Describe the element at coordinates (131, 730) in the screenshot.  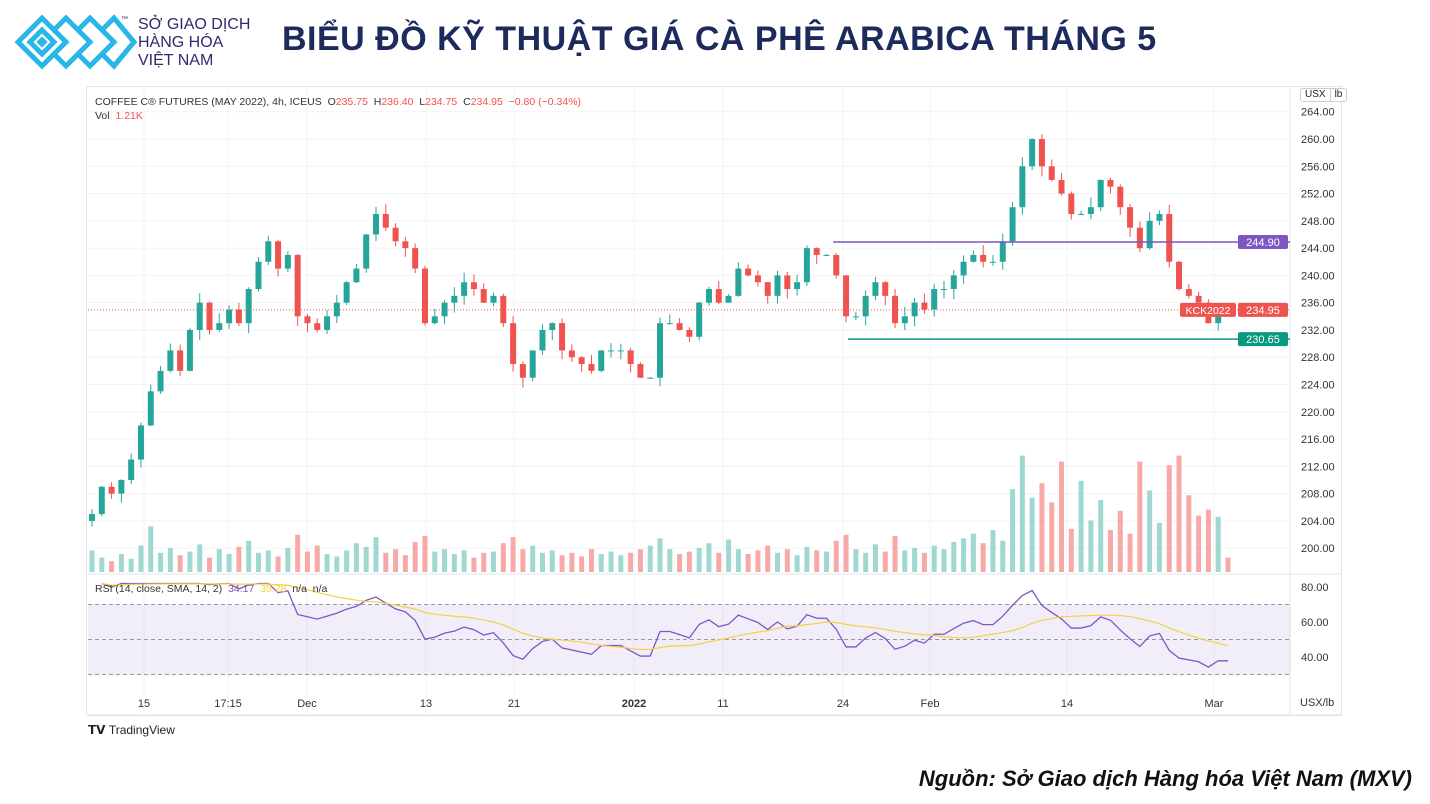
I see `tradingview-brand: 𝗧𝗩 TradingView` at that location.